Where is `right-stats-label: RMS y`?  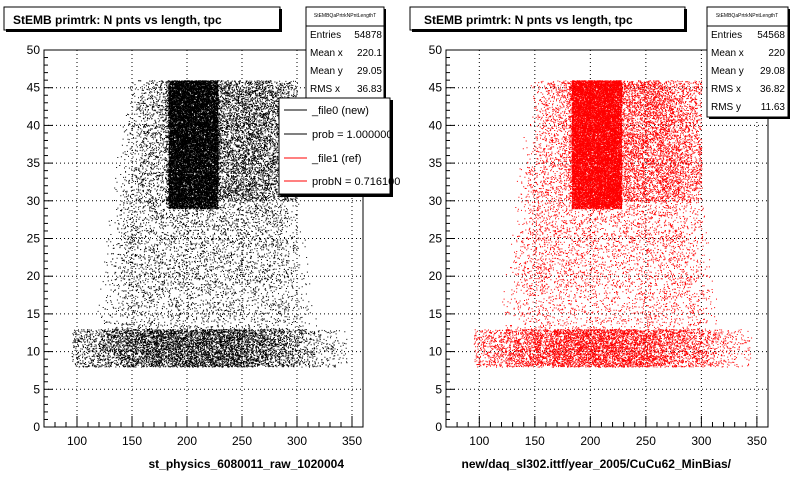 right-stats-label: RMS y is located at coordinates (726, 107).